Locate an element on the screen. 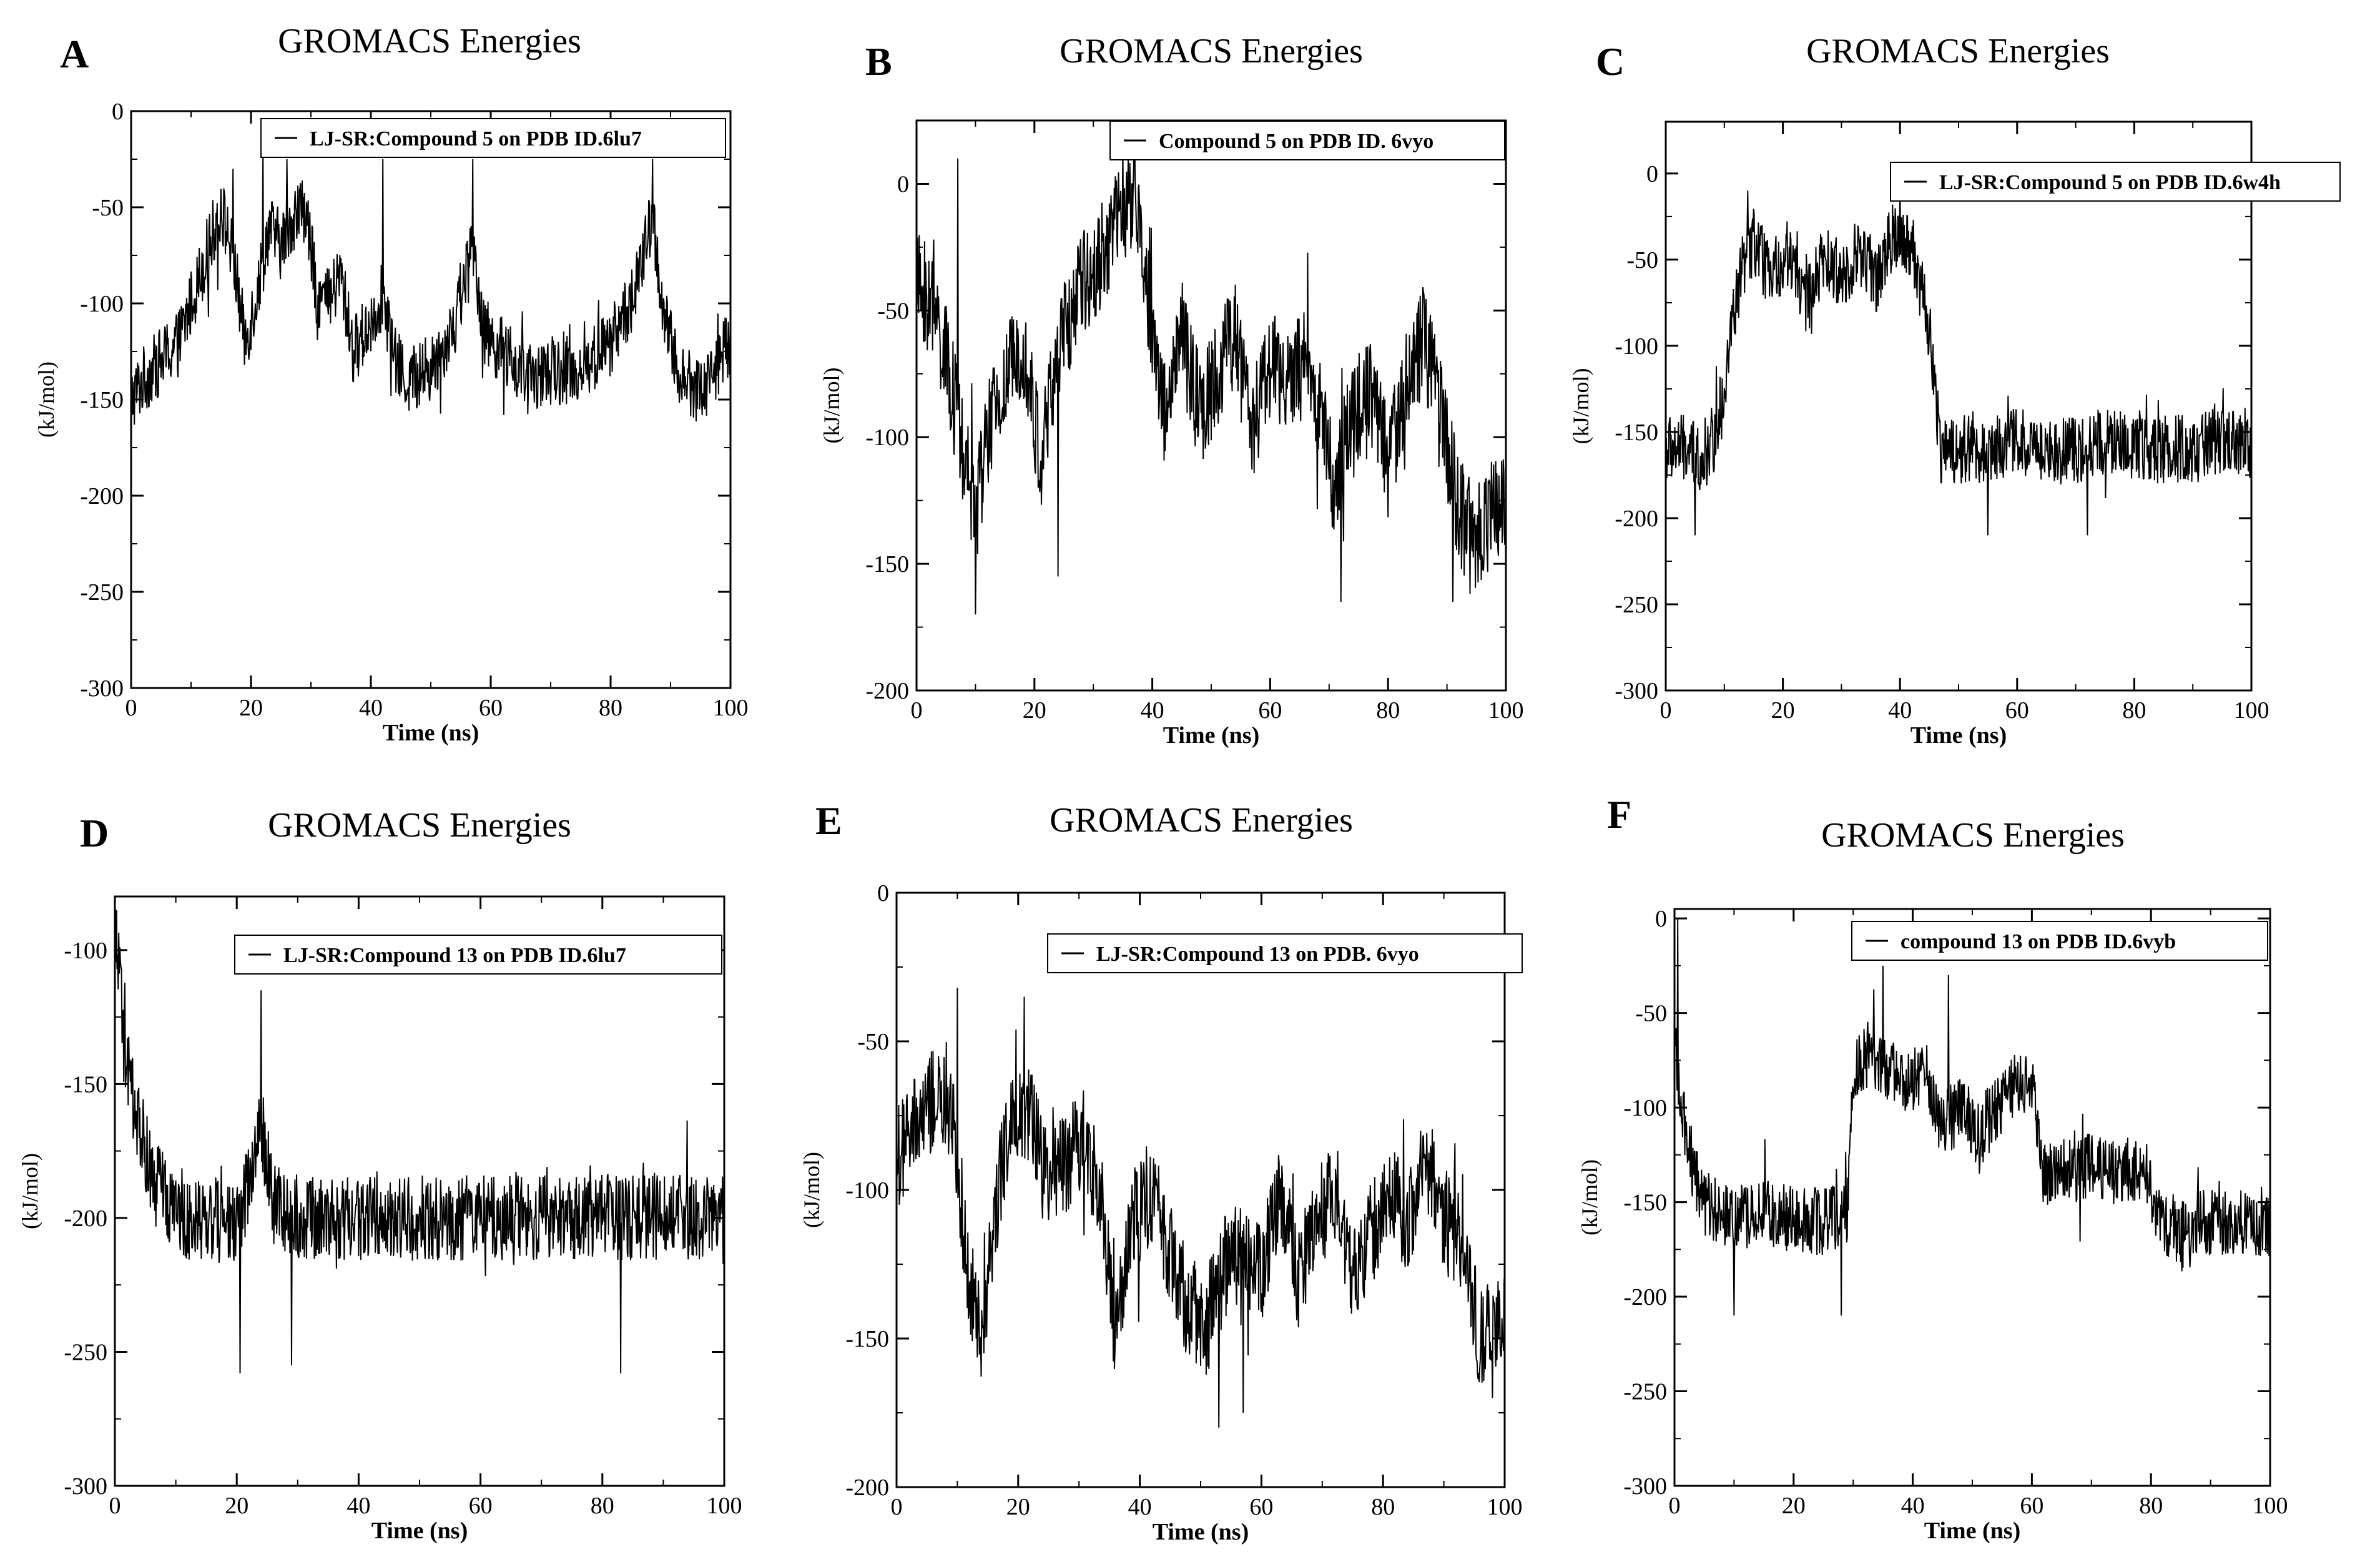 The width and height of the screenshot is (2380, 1562). legend-label: compound 13 on PDB ID.6vyb is located at coordinates (2039, 941).